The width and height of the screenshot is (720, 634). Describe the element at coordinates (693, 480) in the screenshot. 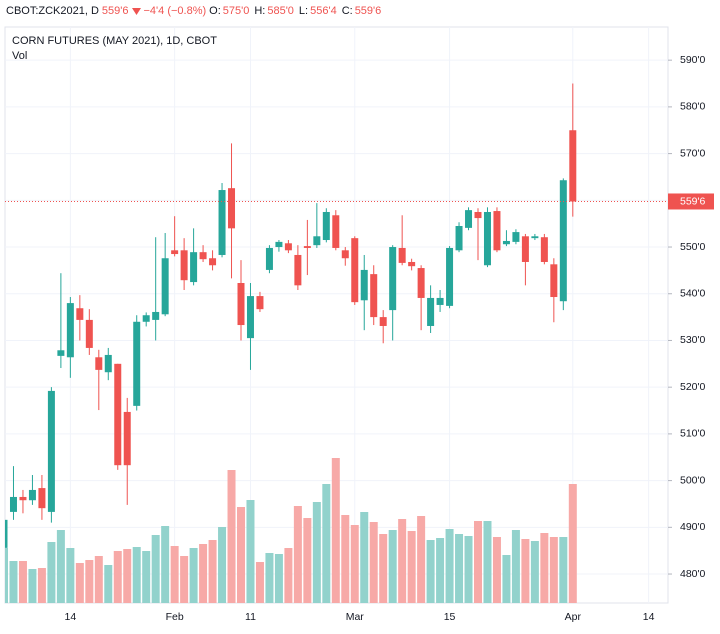

I see `y-tick-label: 500'0` at that location.